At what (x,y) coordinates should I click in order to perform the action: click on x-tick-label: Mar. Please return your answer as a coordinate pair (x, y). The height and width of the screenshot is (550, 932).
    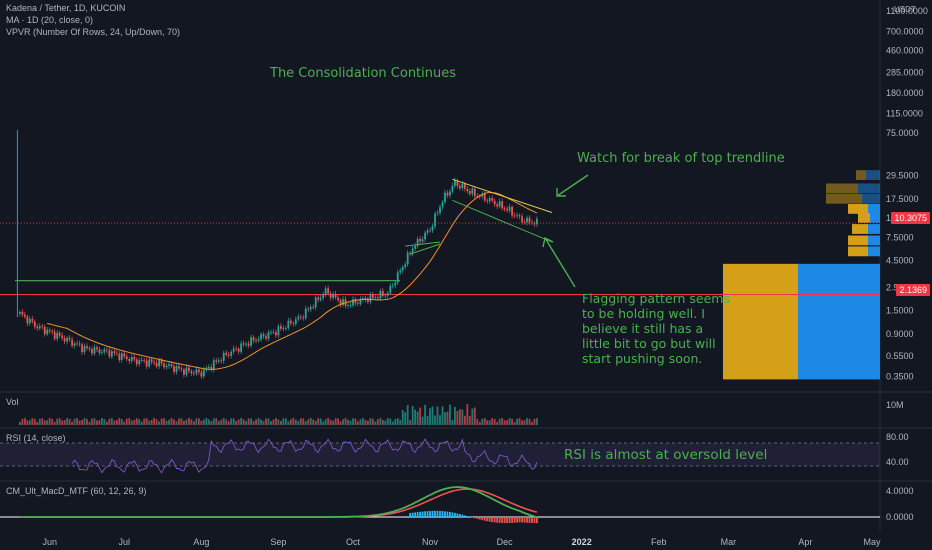
    Looking at the image, I should click on (729, 542).